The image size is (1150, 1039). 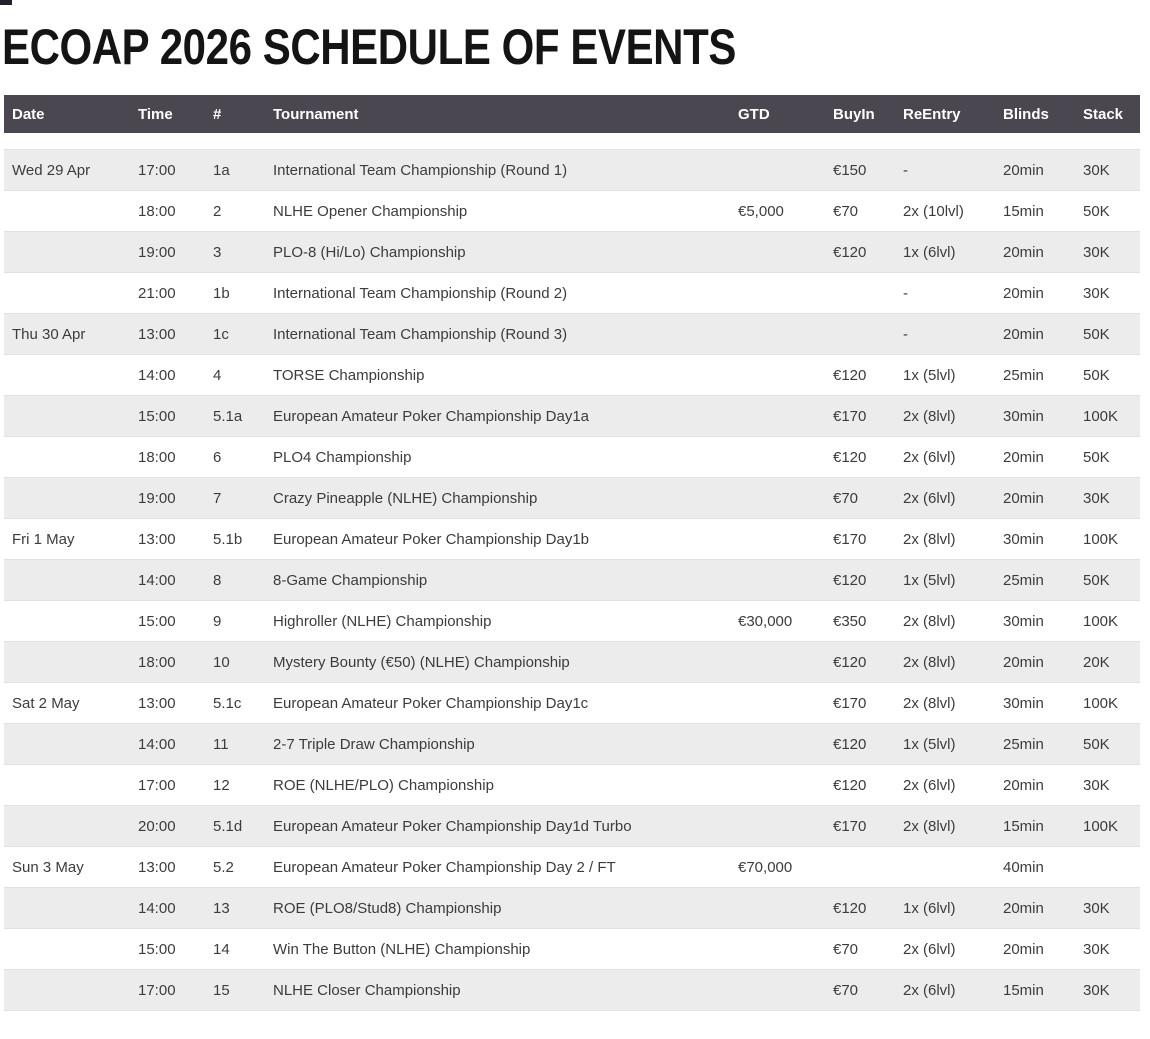 What do you see at coordinates (235, 114) in the screenshot?
I see `column-header-number: #` at bounding box center [235, 114].